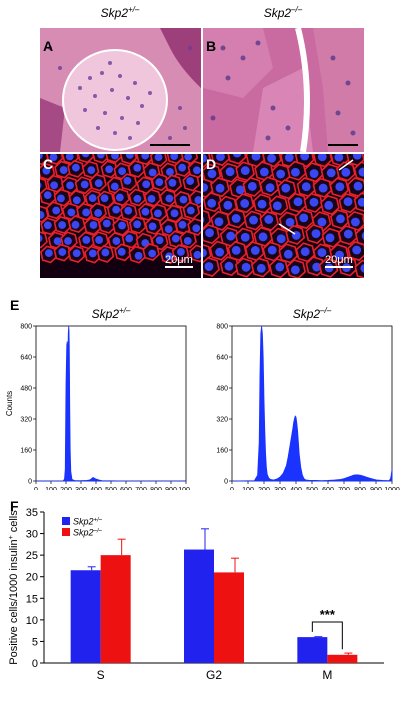  What do you see at coordinates (327, 635) in the screenshot?
I see `significance-bracket` at bounding box center [327, 635].